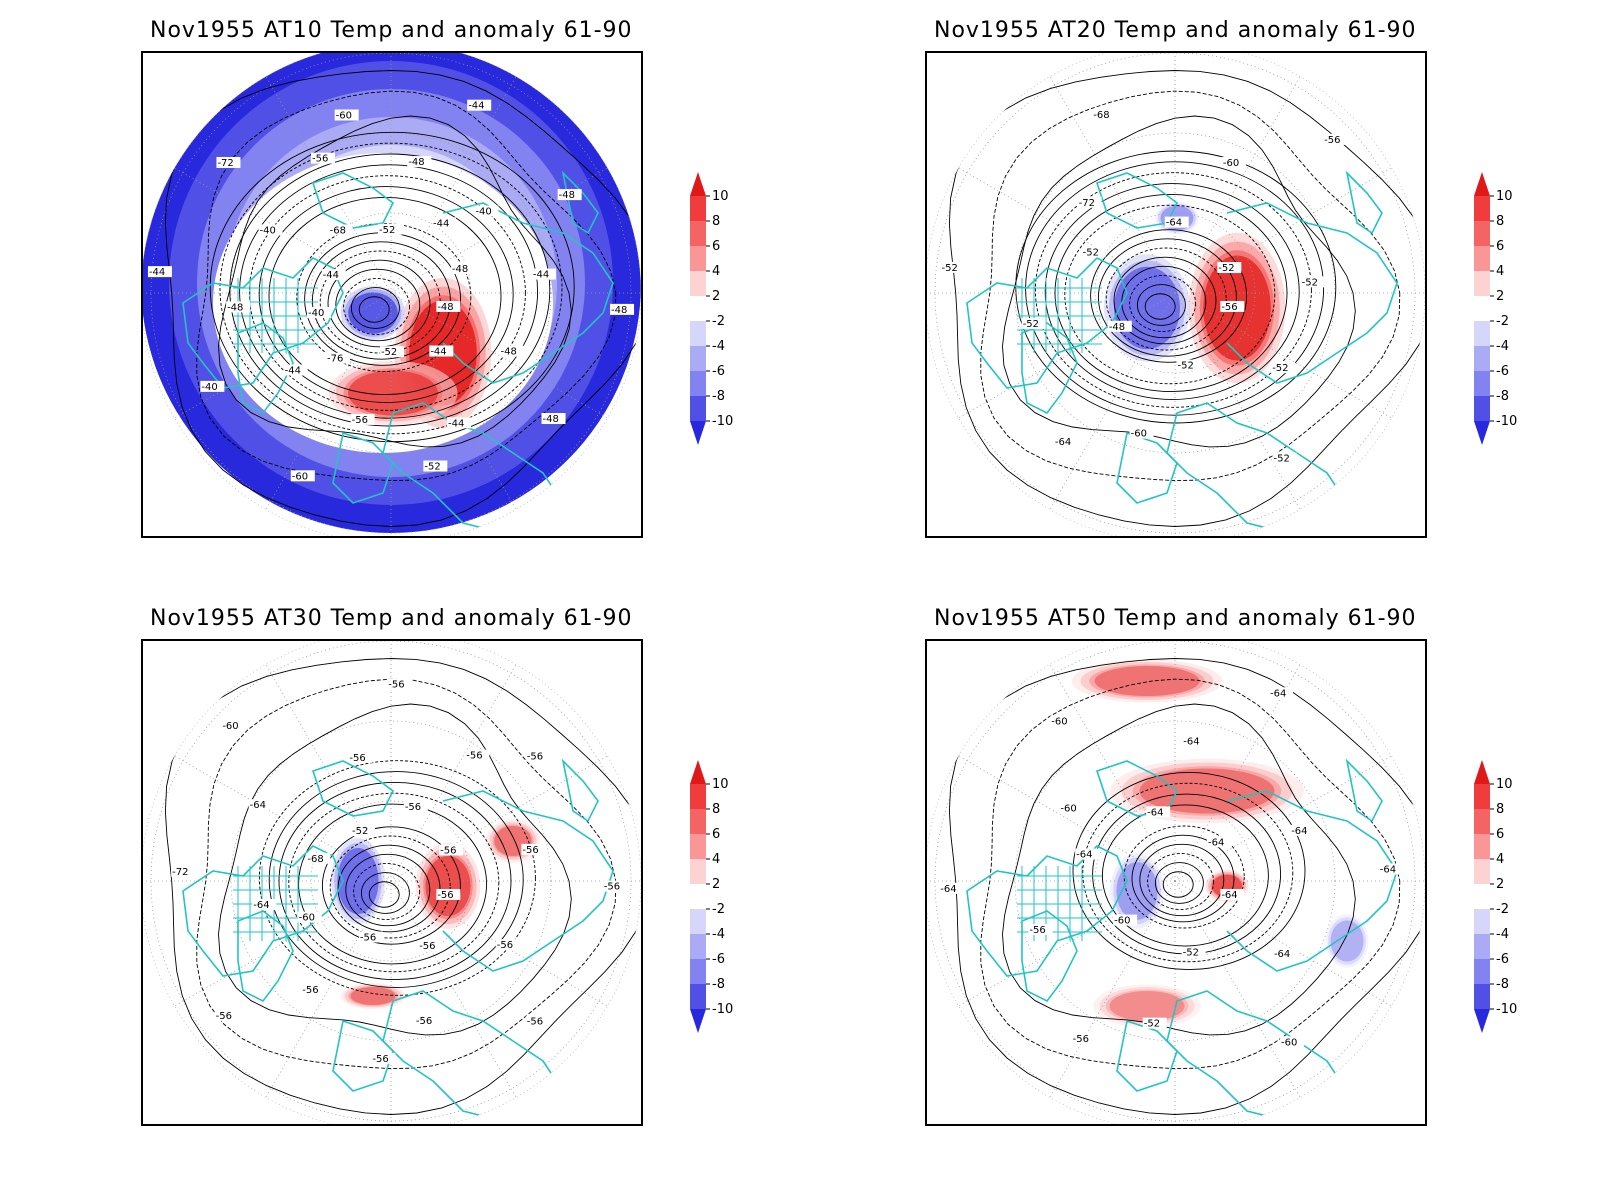 The height and width of the screenshot is (1200, 1600). Describe the element at coordinates (698, 433) in the screenshot. I see `colorbar-arrow-bottom` at that location.